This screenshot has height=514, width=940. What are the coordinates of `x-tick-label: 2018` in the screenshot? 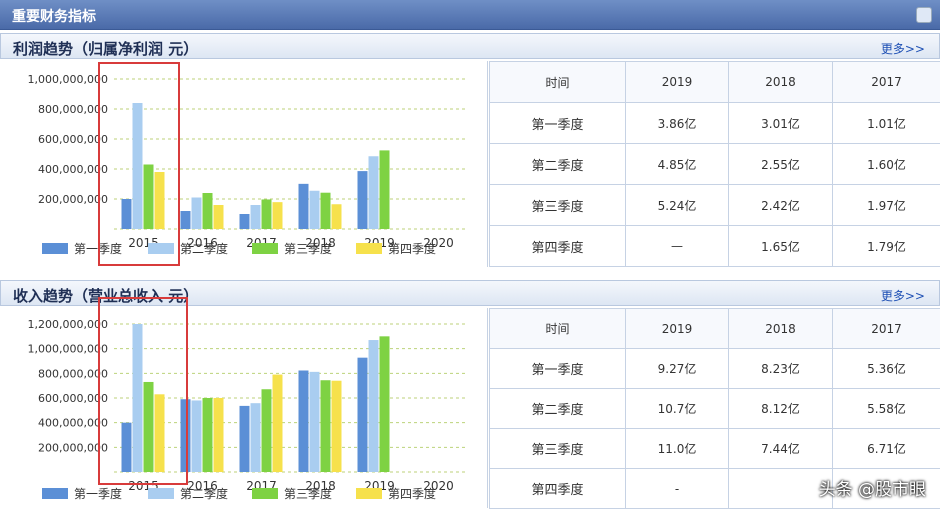 It's located at (320, 243).